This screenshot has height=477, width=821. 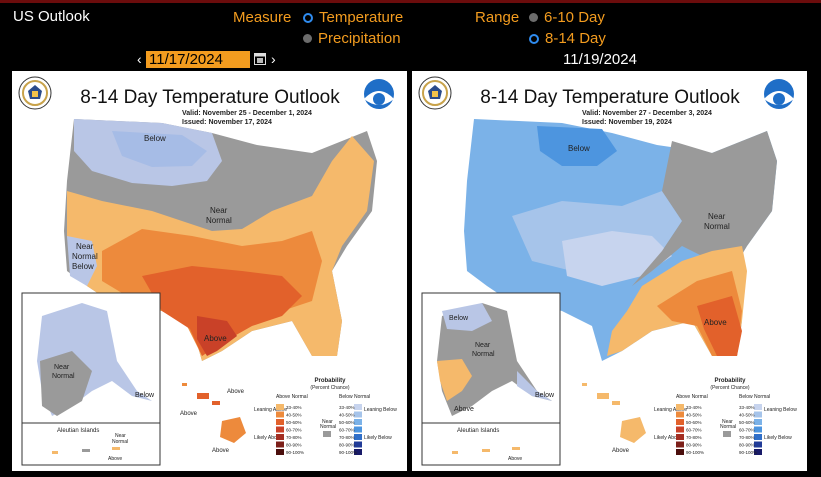 I want to click on measure-temperature-label: Temperature, so click(x=361, y=17).